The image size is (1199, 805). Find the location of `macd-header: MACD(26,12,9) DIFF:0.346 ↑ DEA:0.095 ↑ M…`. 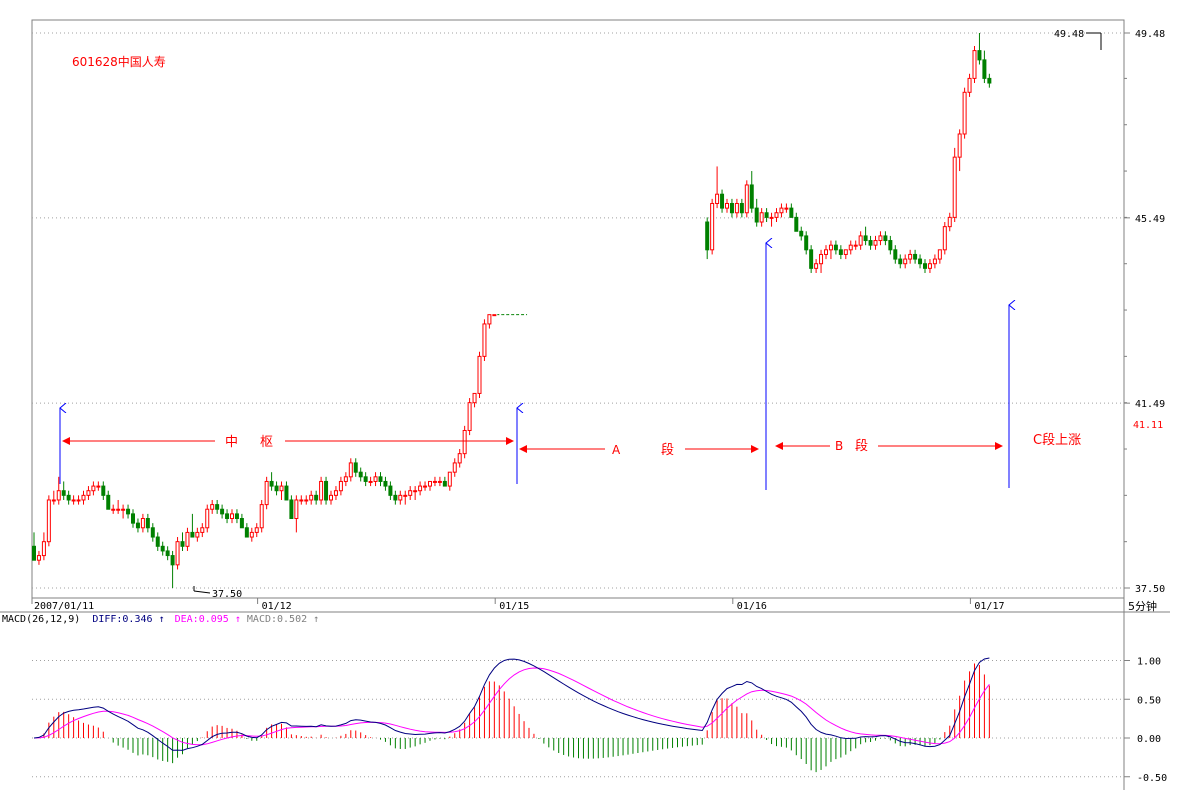

macd-header: MACD(26,12,9) DIFF:0.346 ↑ DEA:0.095 ↑ M… is located at coordinates (160, 619).